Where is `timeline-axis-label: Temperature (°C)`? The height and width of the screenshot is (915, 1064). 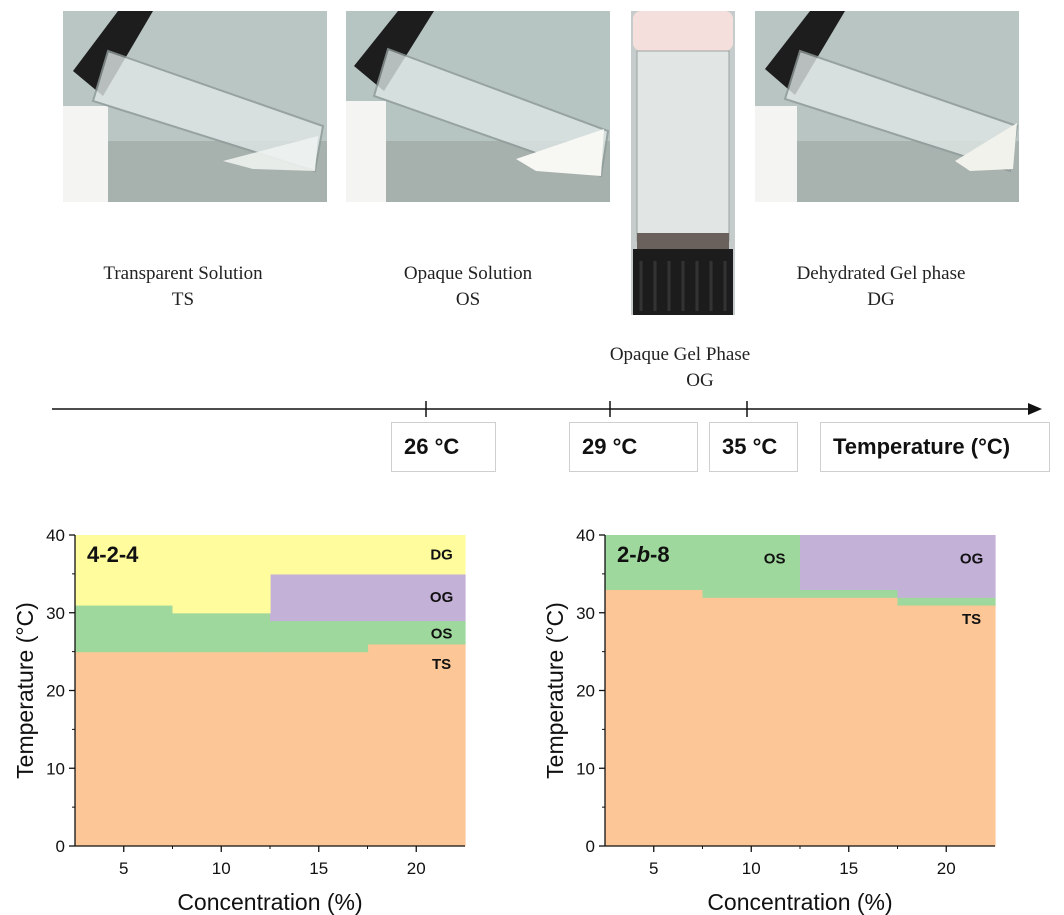
timeline-axis-label: Temperature (°C) is located at coordinates (935, 447).